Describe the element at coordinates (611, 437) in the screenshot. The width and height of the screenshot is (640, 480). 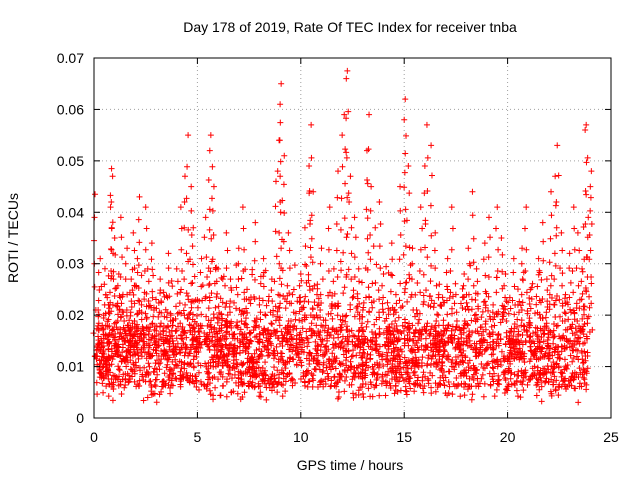
I see `x-tick-label: 25` at that location.